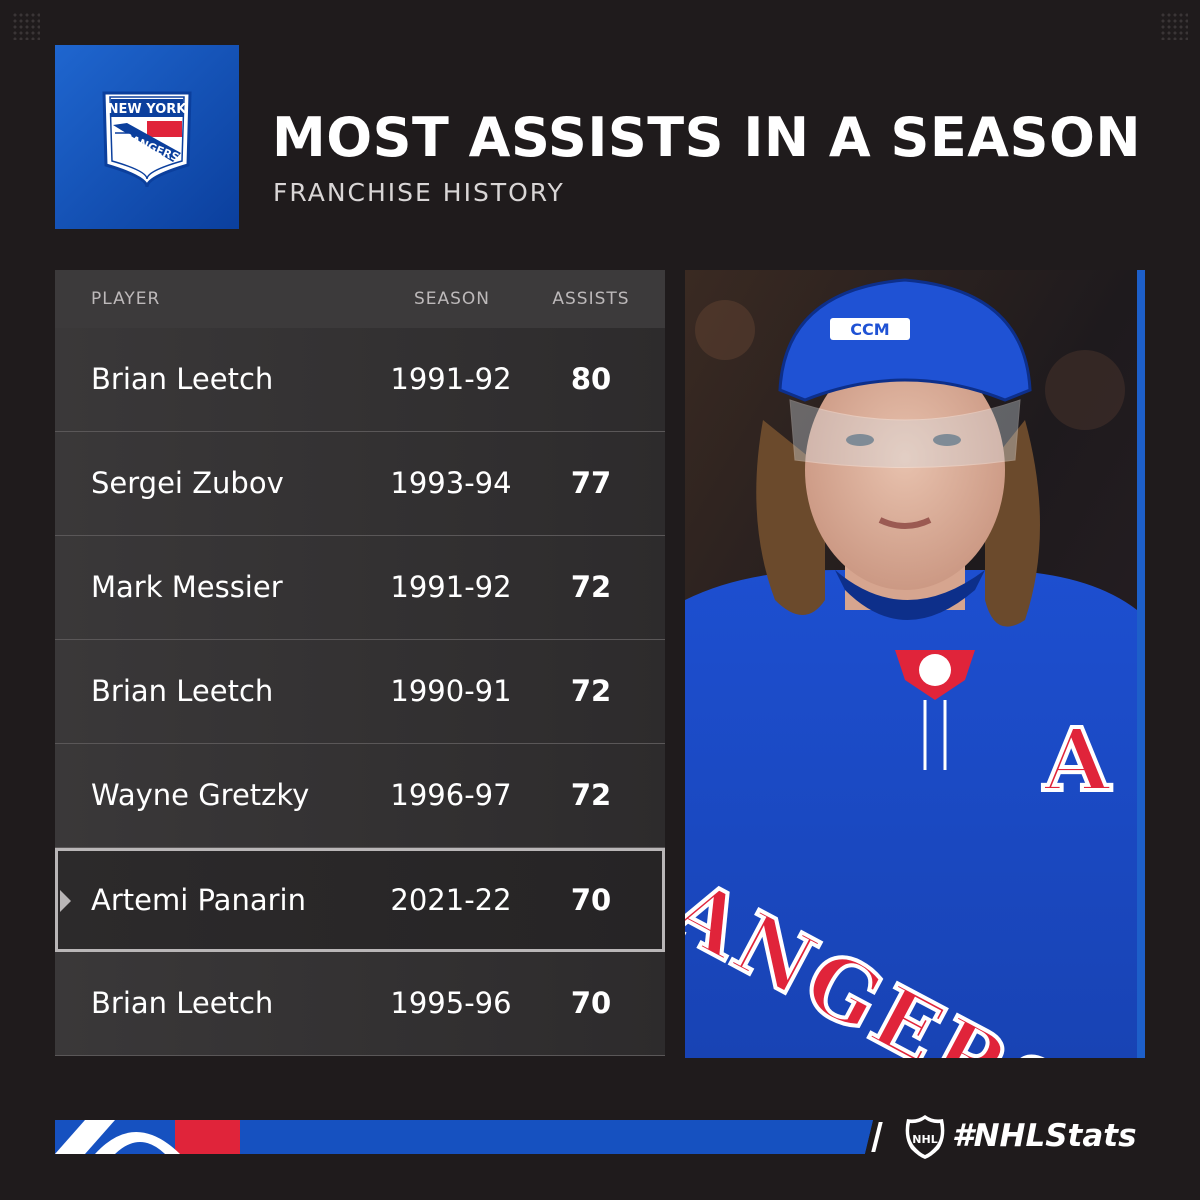  What do you see at coordinates (360, 380) in the screenshot?
I see `table-row: Brian Leetch 1991-92 80` at bounding box center [360, 380].